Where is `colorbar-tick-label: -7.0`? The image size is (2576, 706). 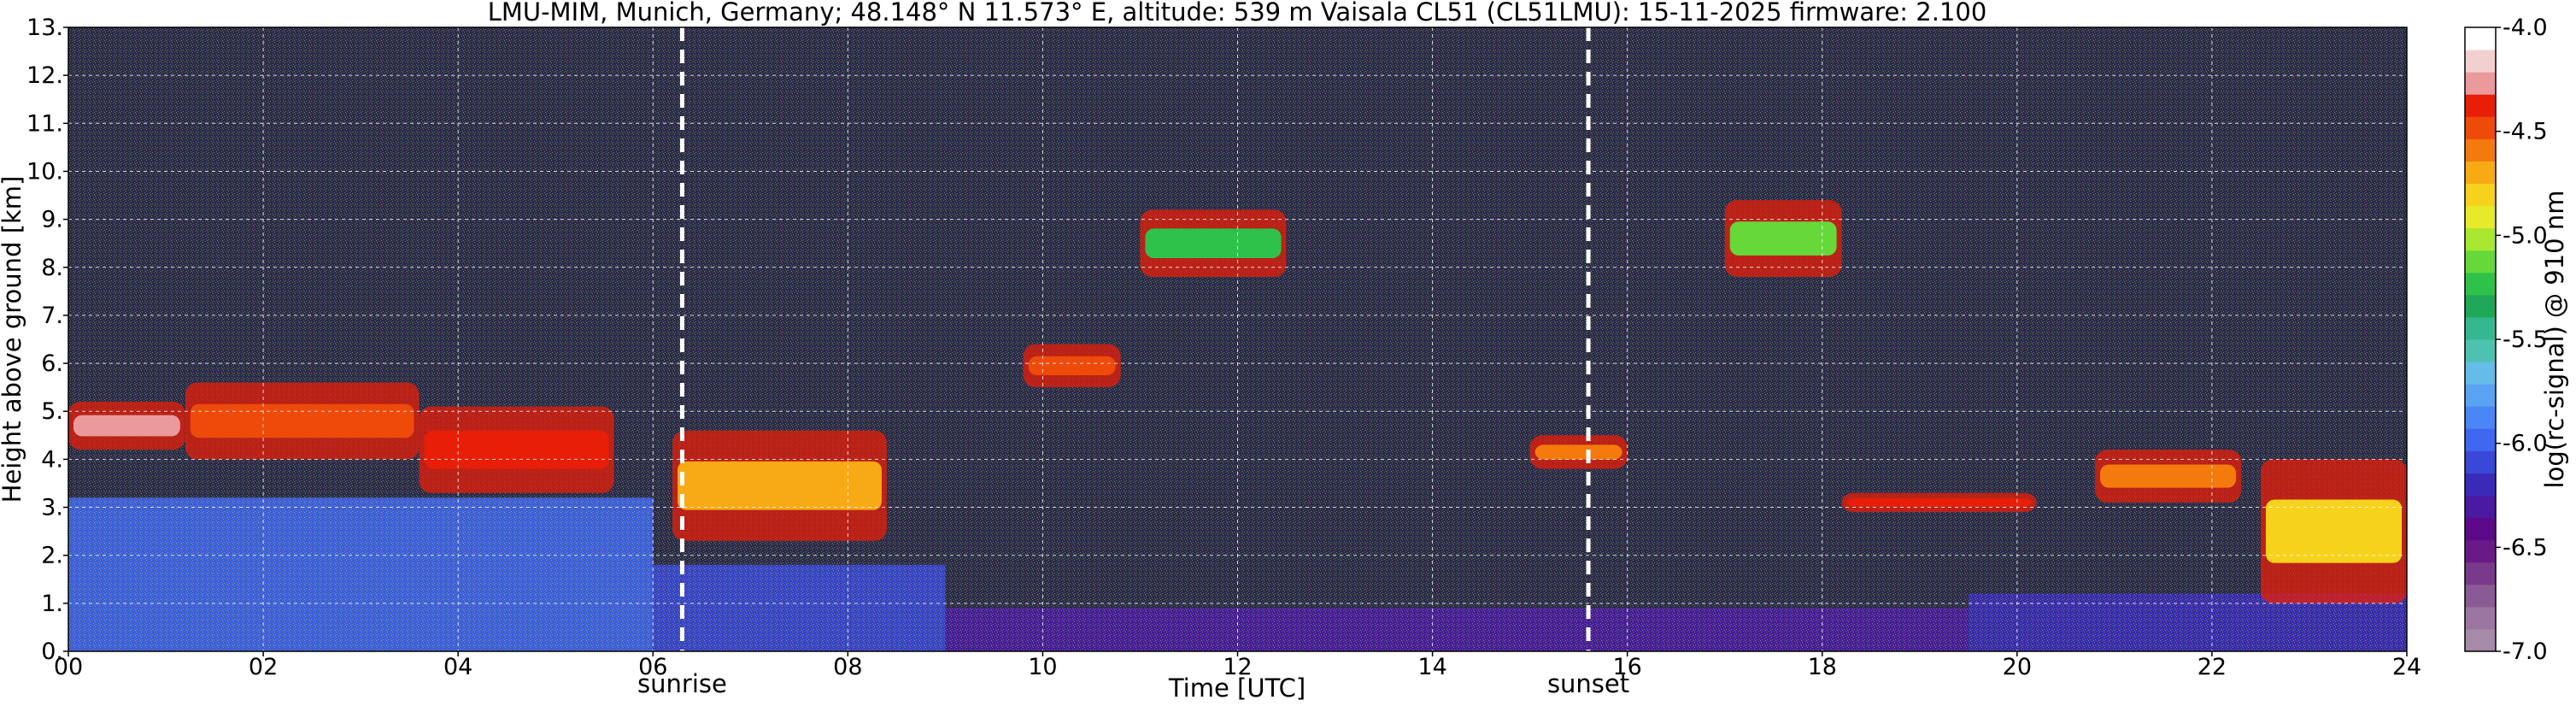
colorbar-tick-label: -7.0 is located at coordinates (2525, 651).